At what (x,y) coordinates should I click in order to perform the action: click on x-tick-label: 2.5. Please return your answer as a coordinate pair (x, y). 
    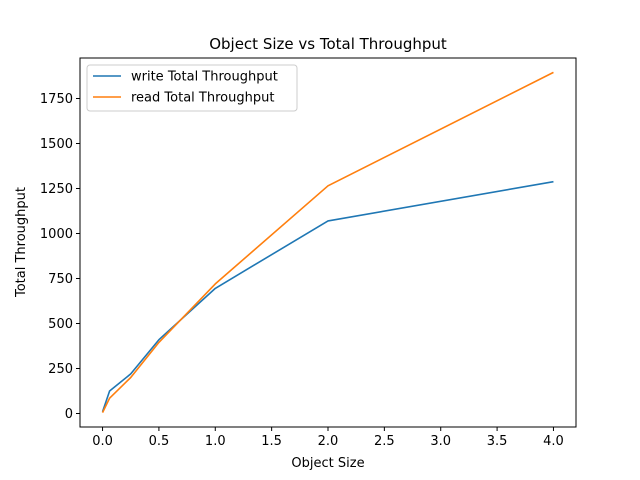
    Looking at the image, I should click on (384, 441).